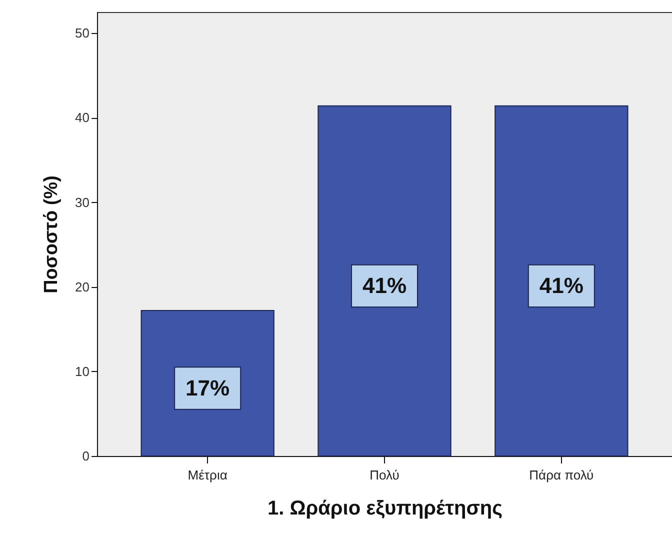 The height and width of the screenshot is (548, 672). Describe the element at coordinates (51, 235) in the screenshot. I see `y-axis-title: Ποσοστό (%)` at that location.